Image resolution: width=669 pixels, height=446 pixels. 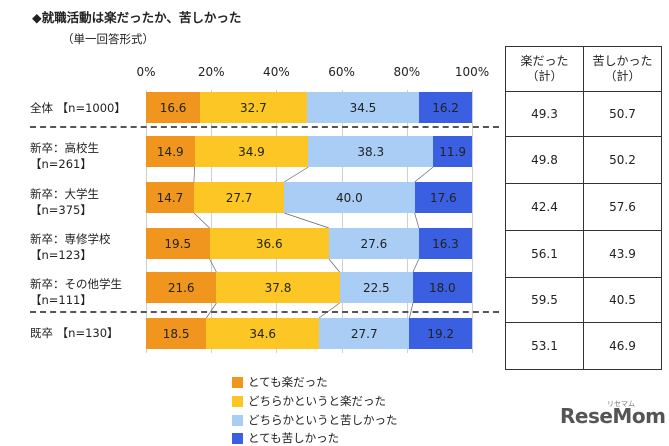 I want to click on x-tick-label: 100%, so click(x=472, y=72).